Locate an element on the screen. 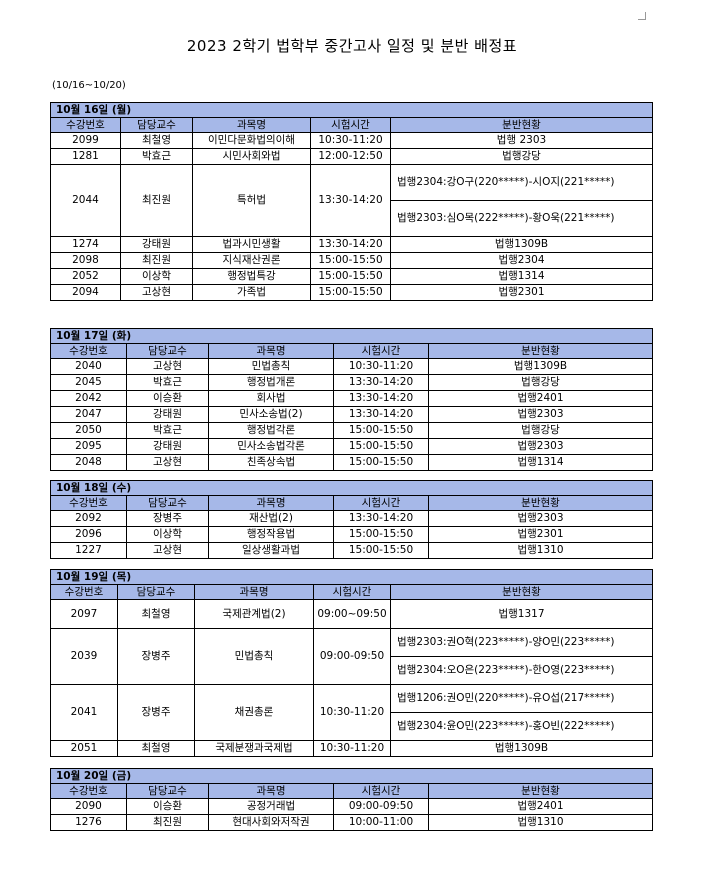 The width and height of the screenshot is (704, 873). course-name: 국제관계법(2) is located at coordinates (254, 614).